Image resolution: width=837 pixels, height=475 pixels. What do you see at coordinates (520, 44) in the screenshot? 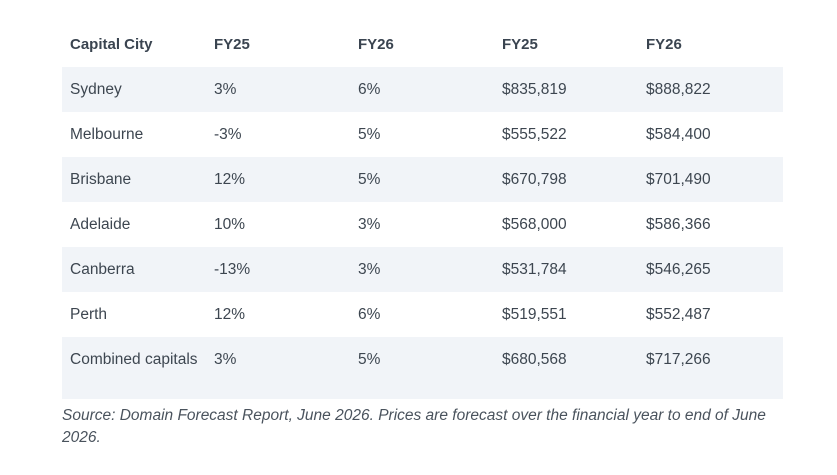
I see `header-price-fy25: FY25` at bounding box center [520, 44].